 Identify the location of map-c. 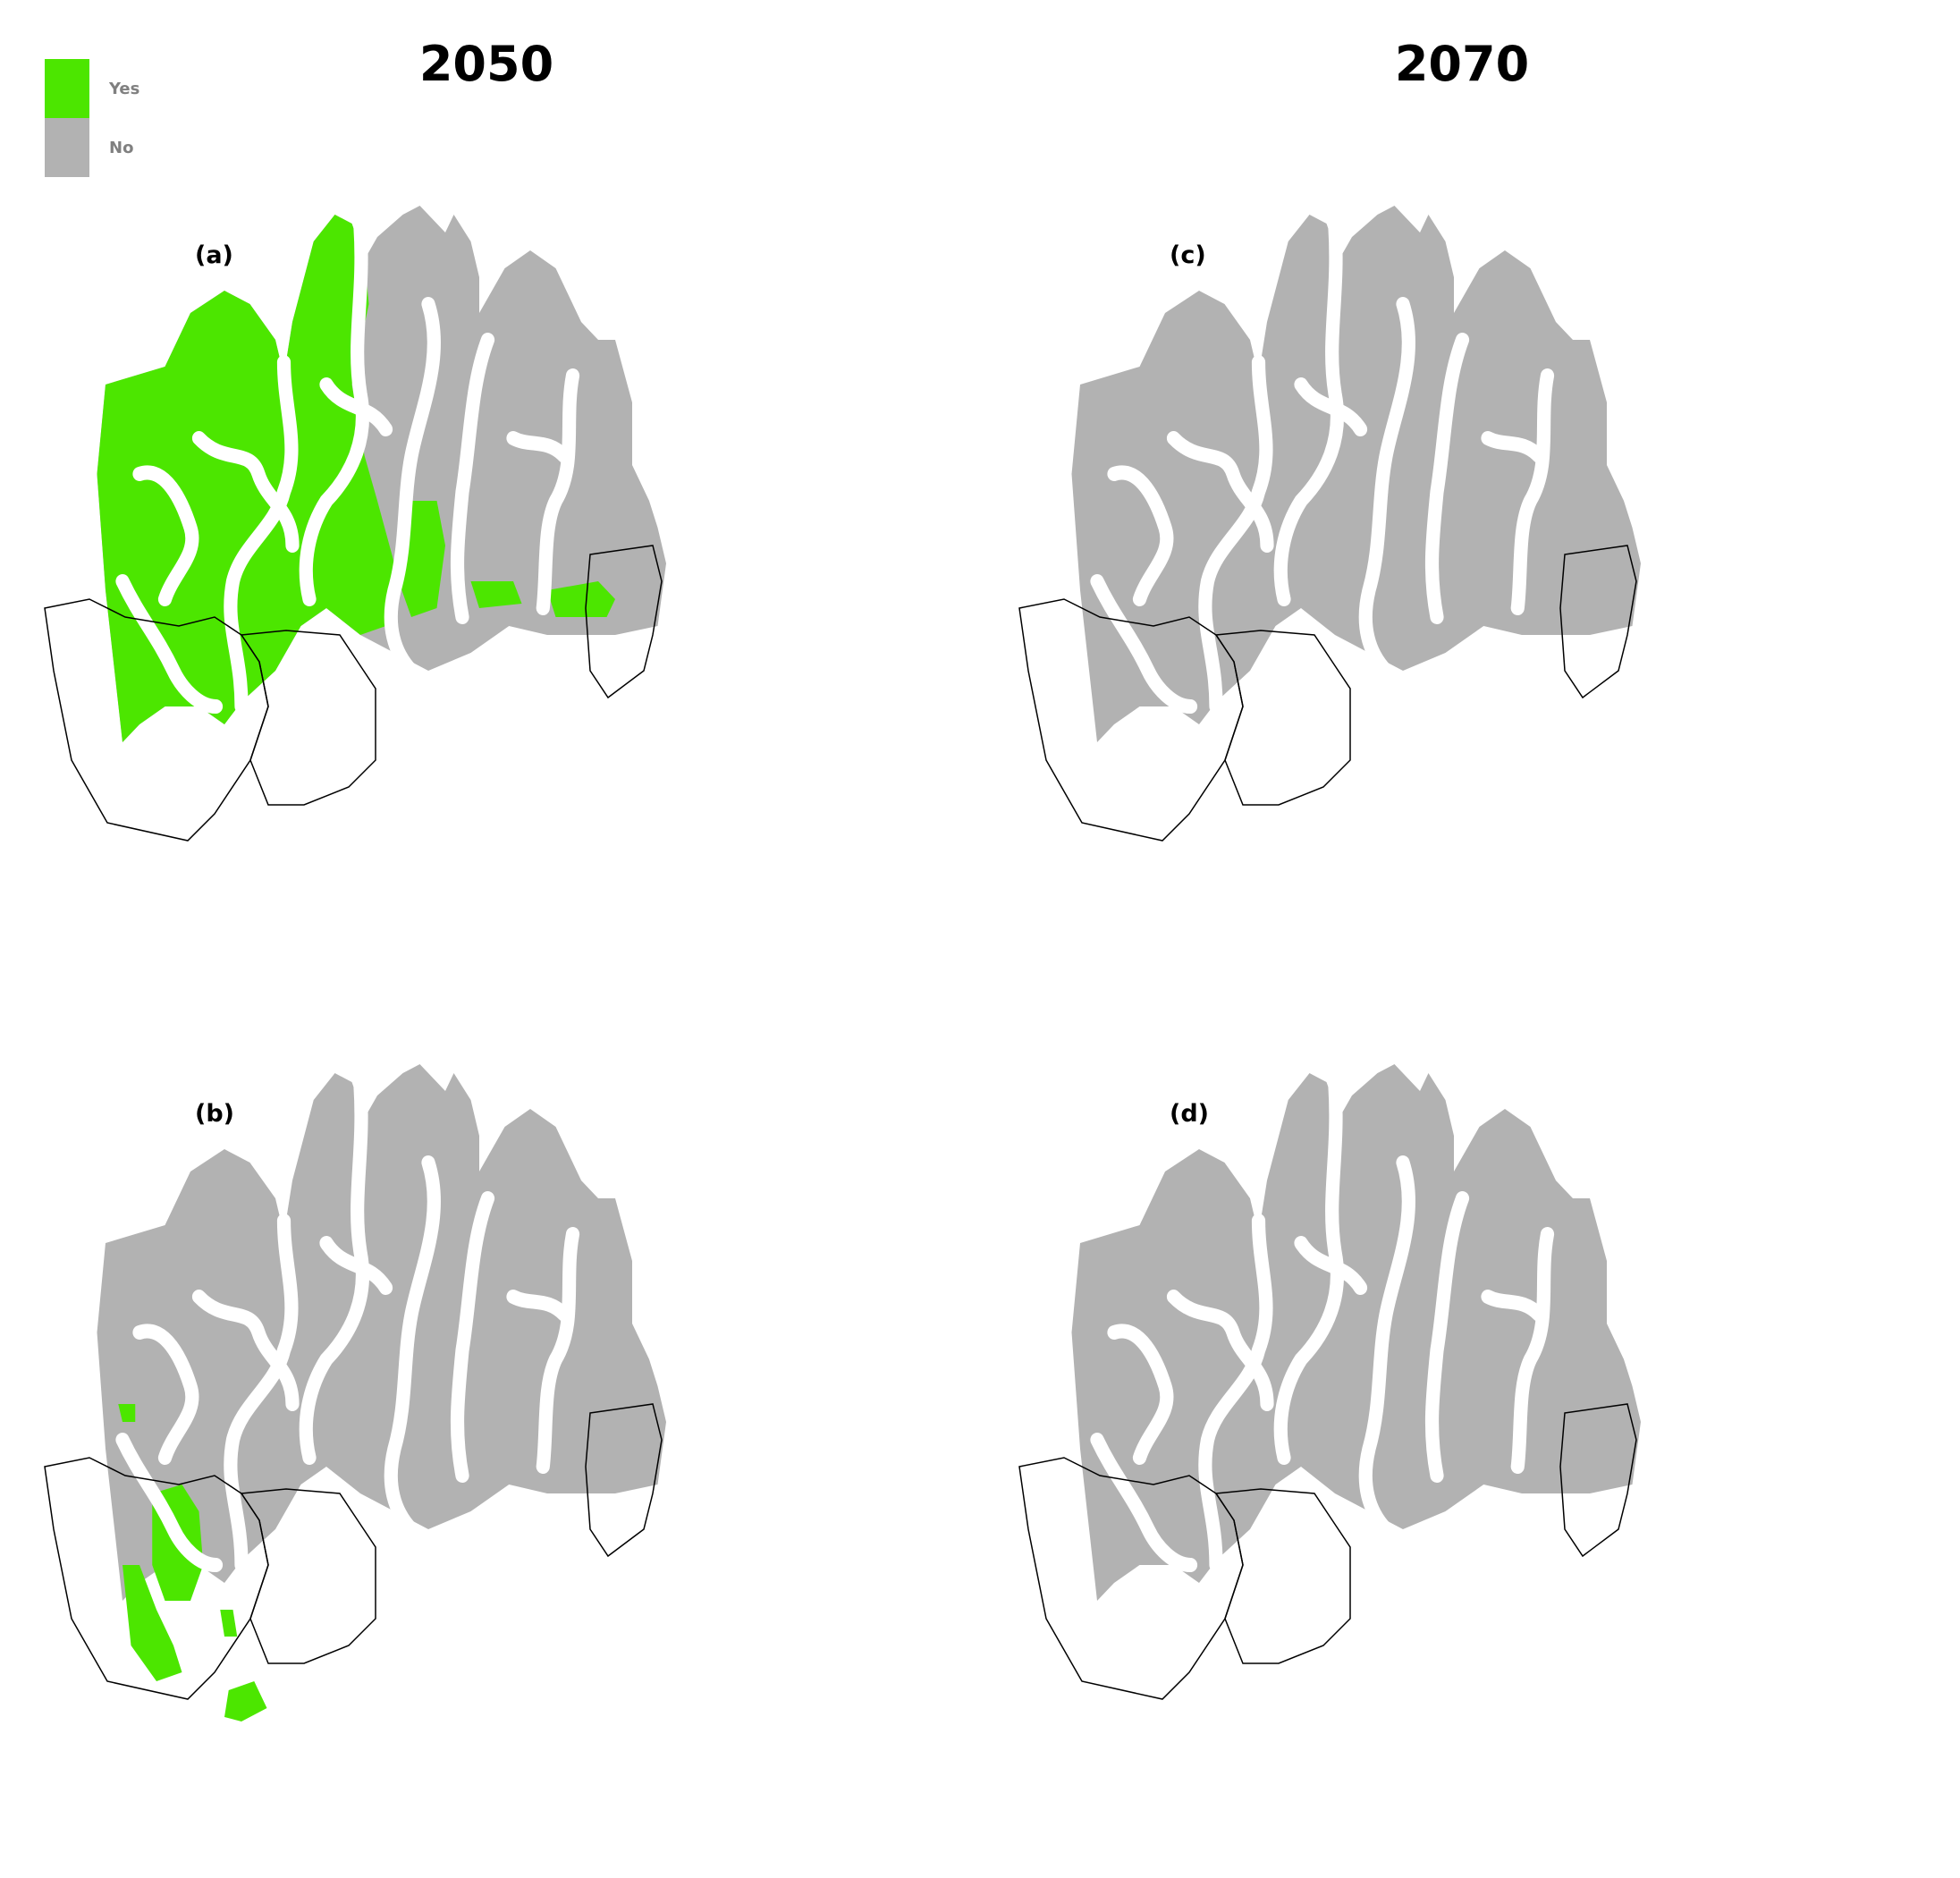
(1330, 524).